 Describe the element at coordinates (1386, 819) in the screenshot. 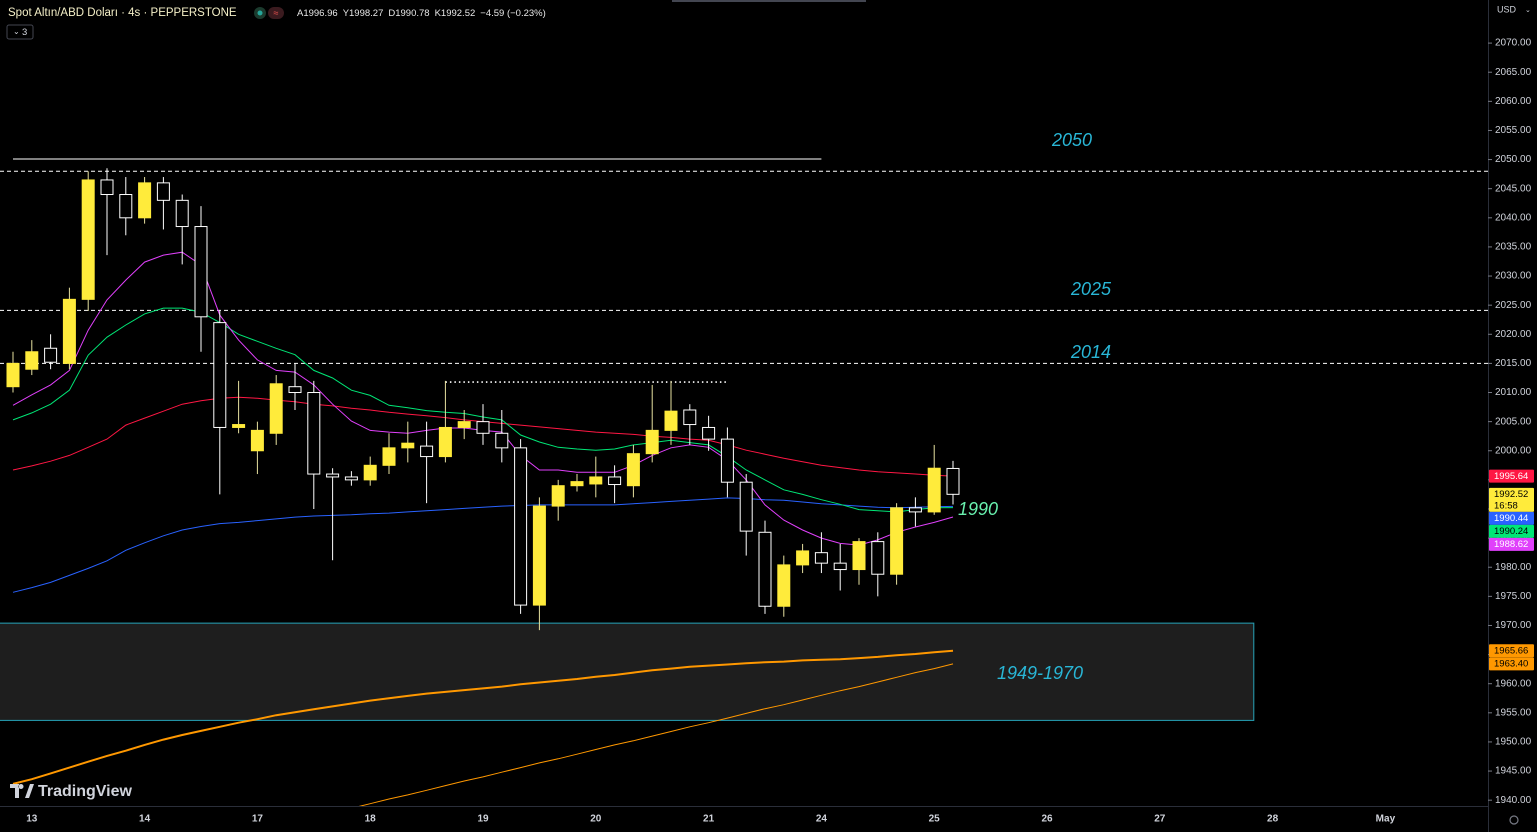

I see `x-tick-label: May` at that location.